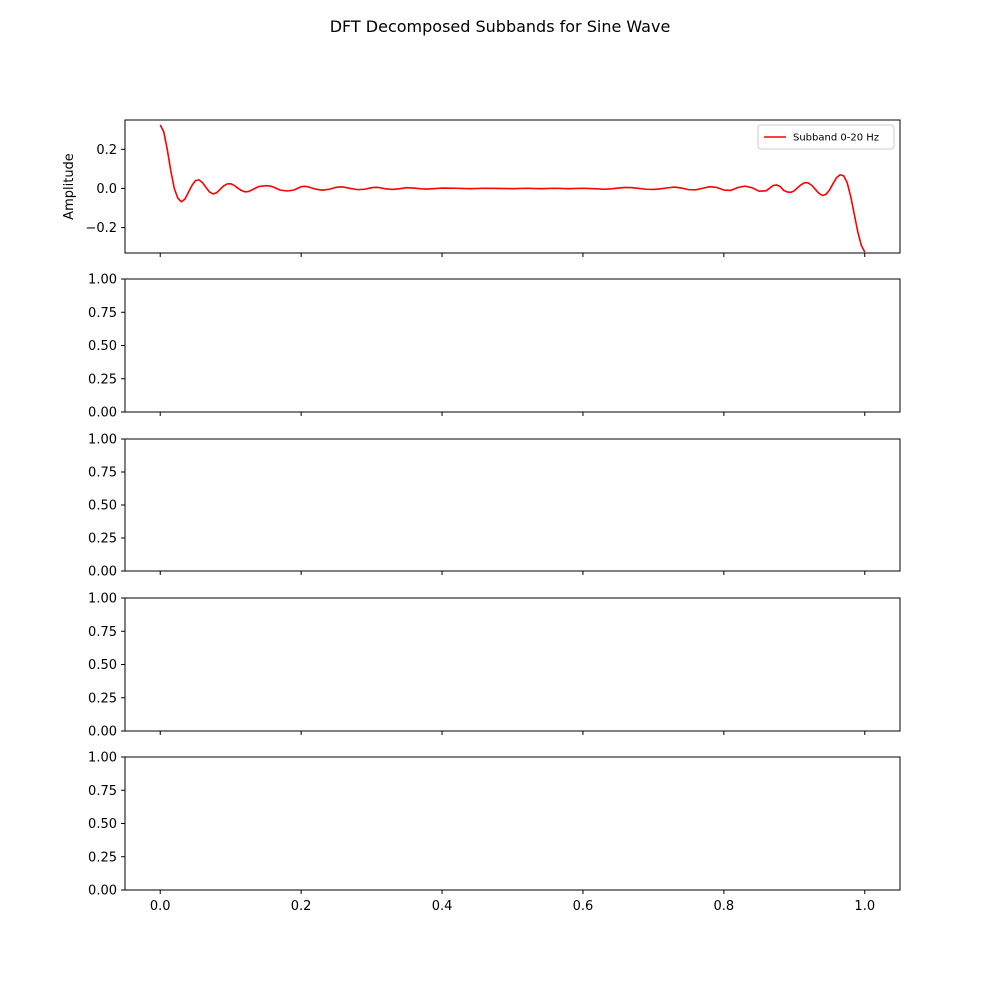  I want to click on subplot-3: 0.00 0.25 0.50 0.75 1.00, so click(494, 506).